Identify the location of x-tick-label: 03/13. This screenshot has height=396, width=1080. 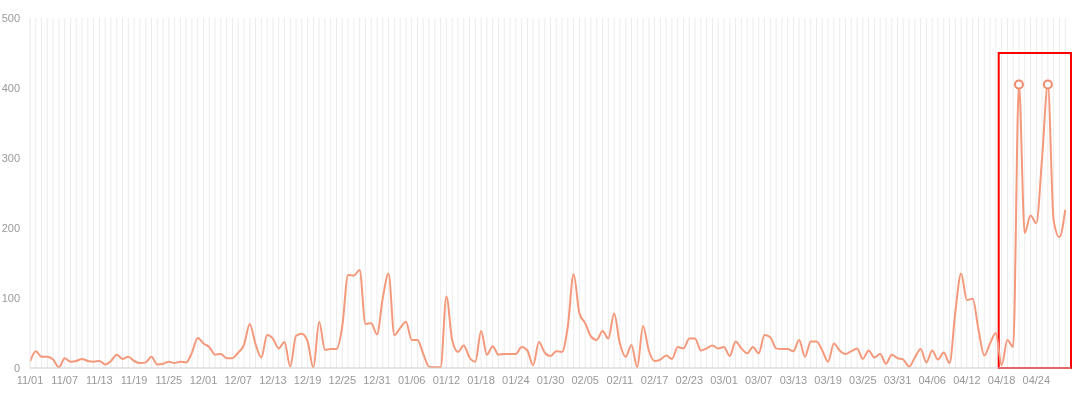
(793, 379).